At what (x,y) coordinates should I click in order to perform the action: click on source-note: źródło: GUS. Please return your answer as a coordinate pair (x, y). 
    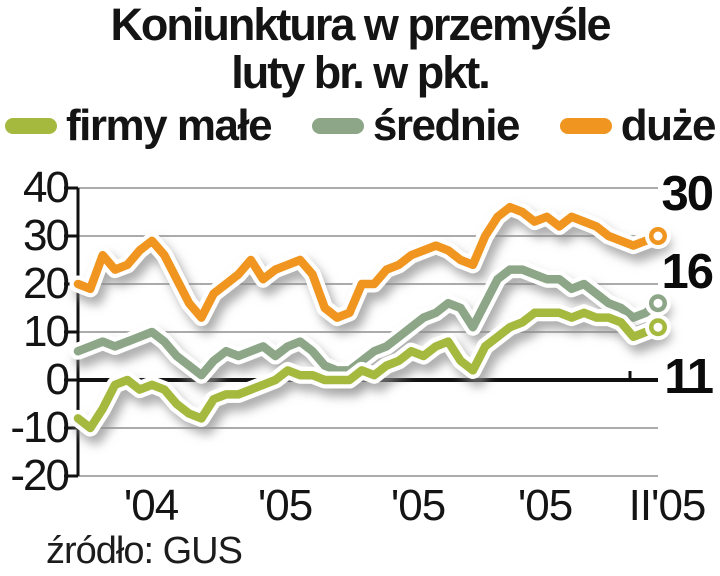
    Looking at the image, I should click on (144, 551).